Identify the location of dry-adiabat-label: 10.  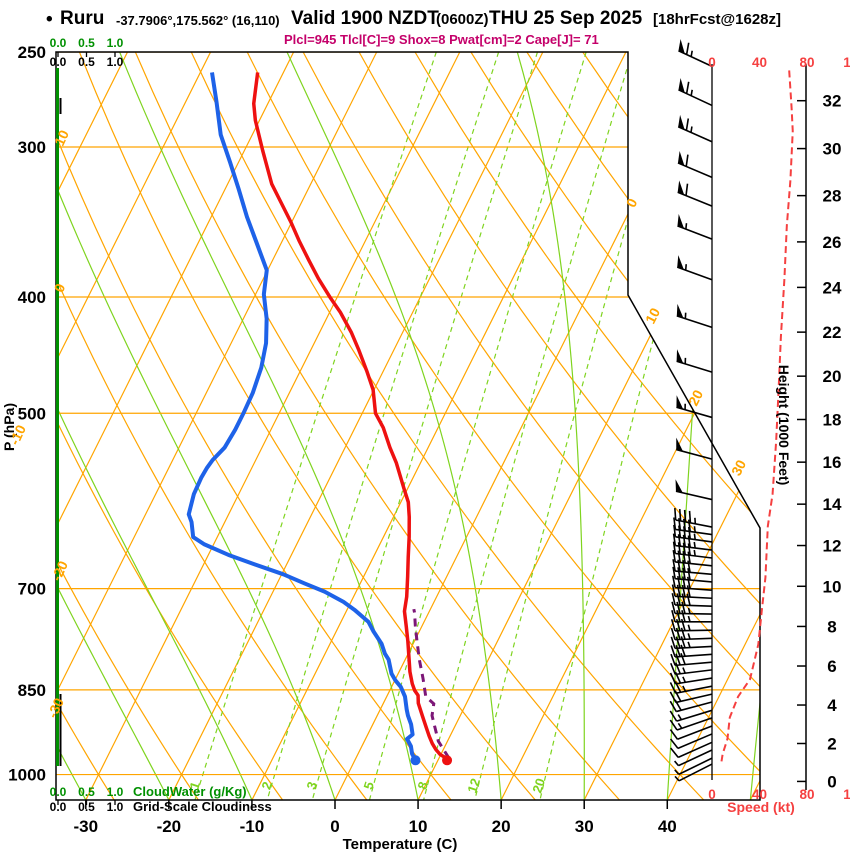
(61, 137).